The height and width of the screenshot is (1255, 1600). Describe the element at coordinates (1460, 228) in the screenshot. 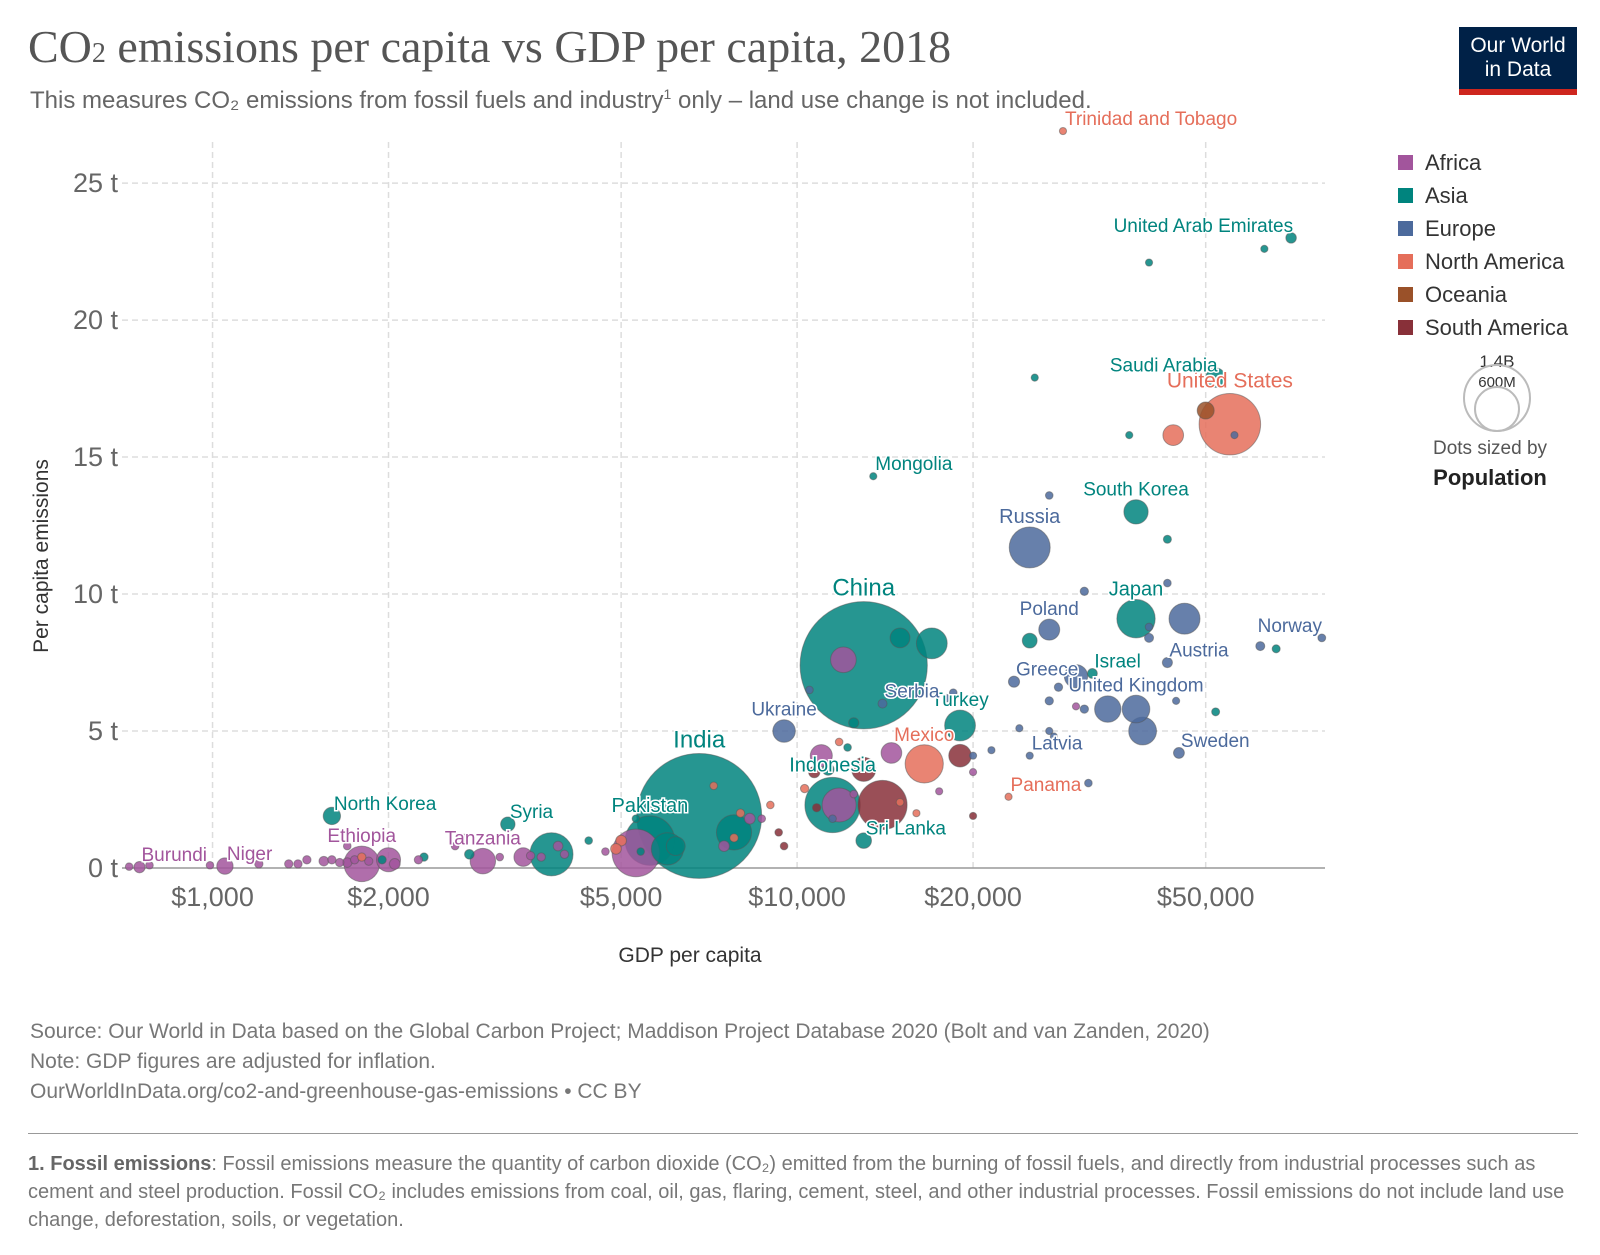

I see `legend-label: Europe` at that location.